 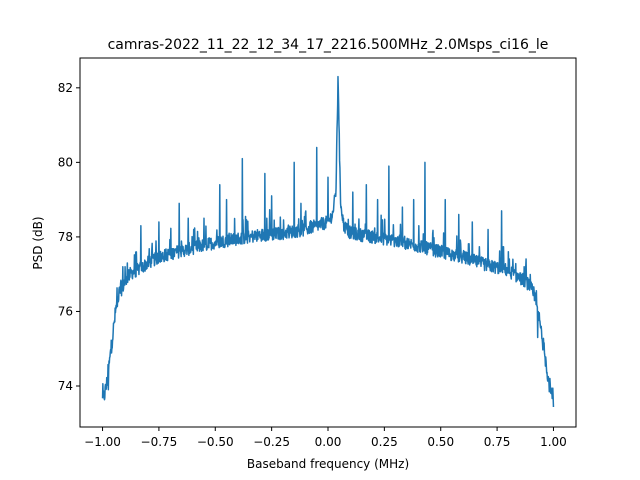 I want to click on y-axis-ticks: 74 76 78 80 82, so click(x=69, y=237).